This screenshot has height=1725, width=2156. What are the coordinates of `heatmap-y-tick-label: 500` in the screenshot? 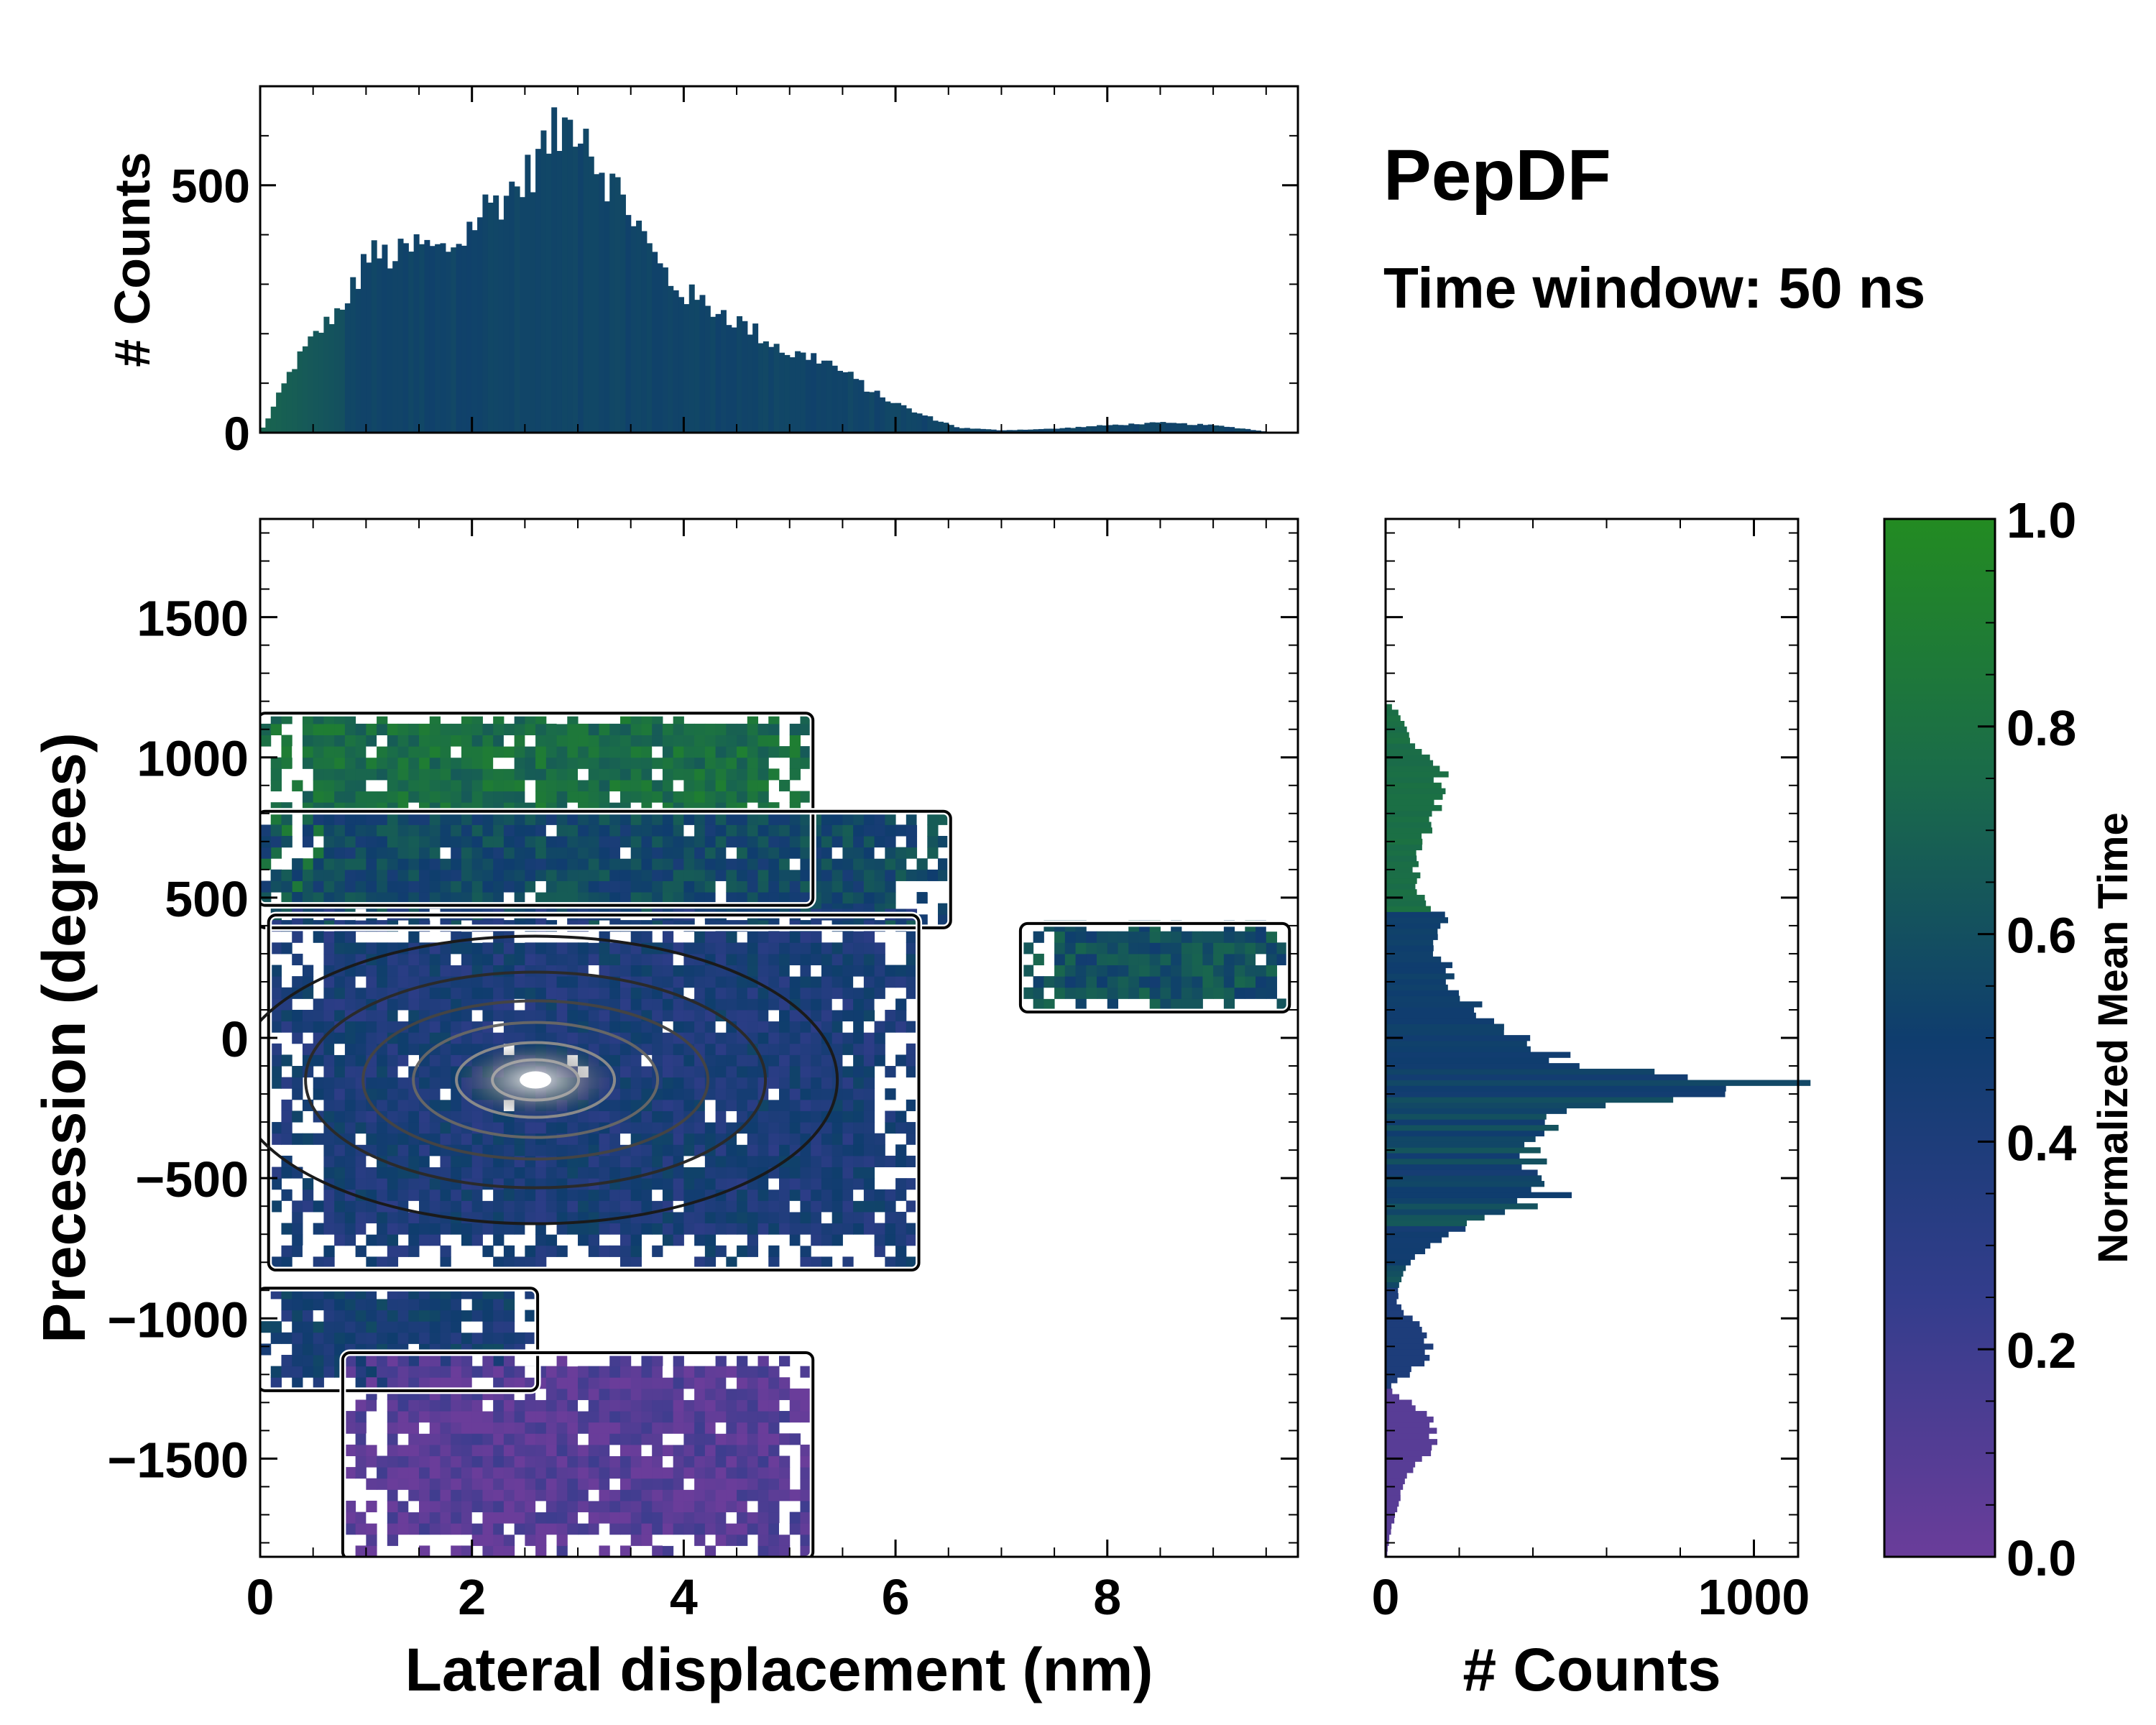 It's located at (207, 899).